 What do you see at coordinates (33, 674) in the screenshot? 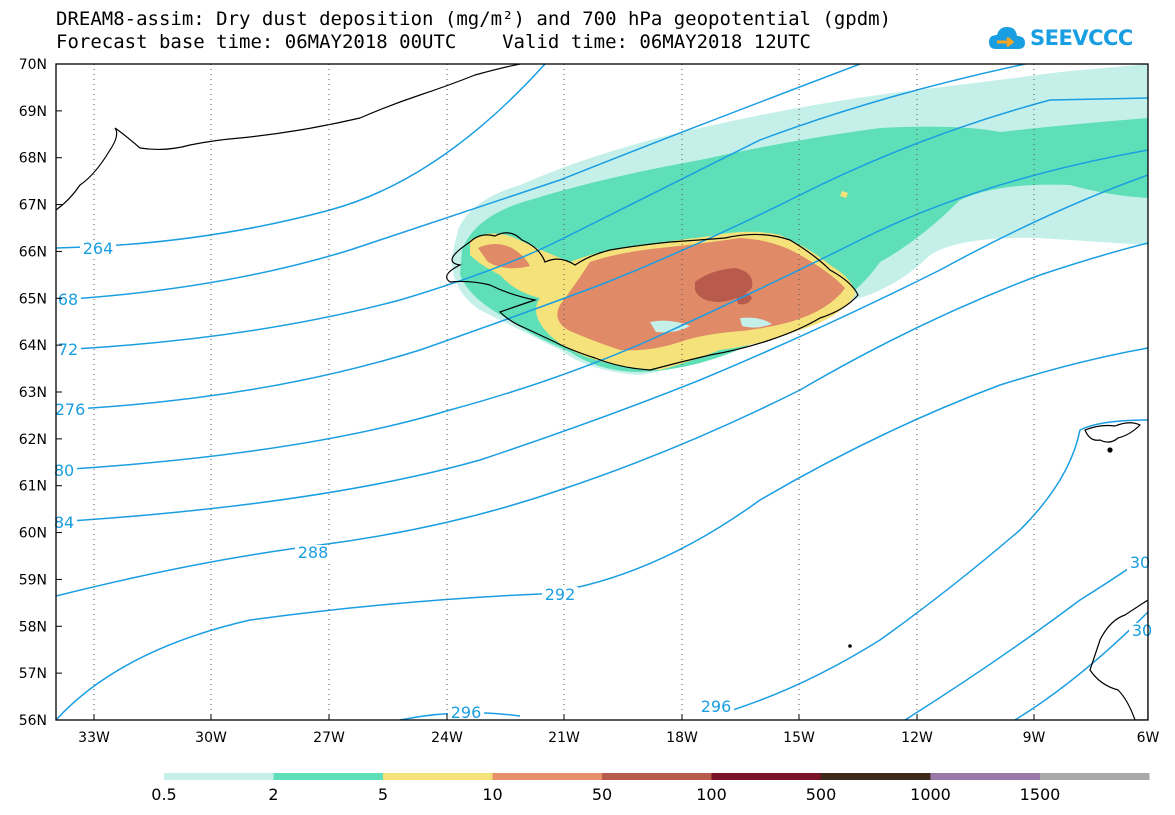
I see `lat-label: 57N` at bounding box center [33, 674].